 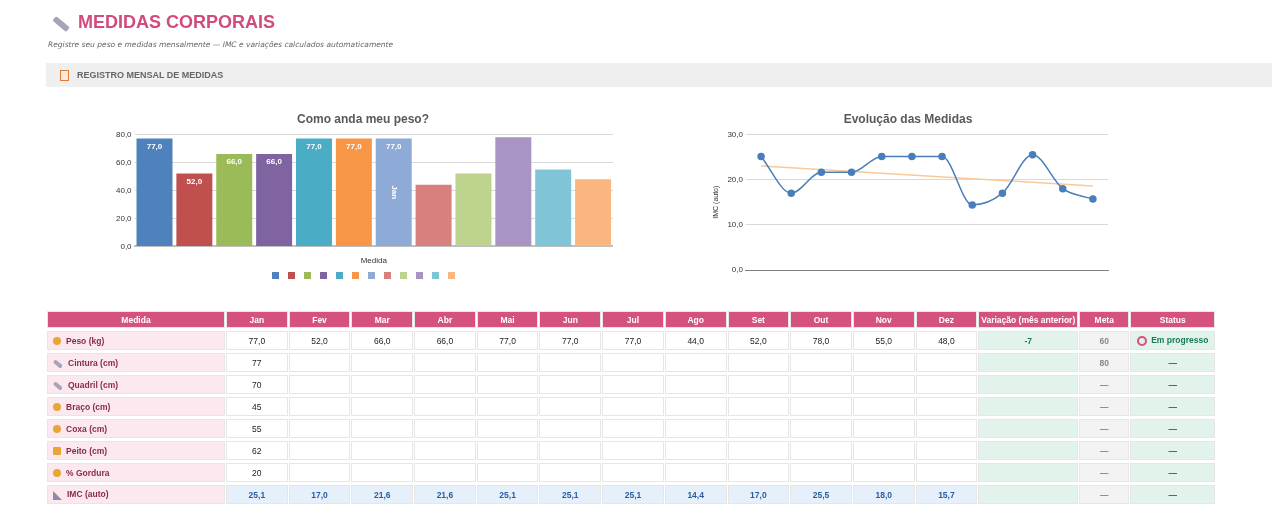 What do you see at coordinates (382, 319) in the screenshot?
I see `category-label: Mar` at bounding box center [382, 319].